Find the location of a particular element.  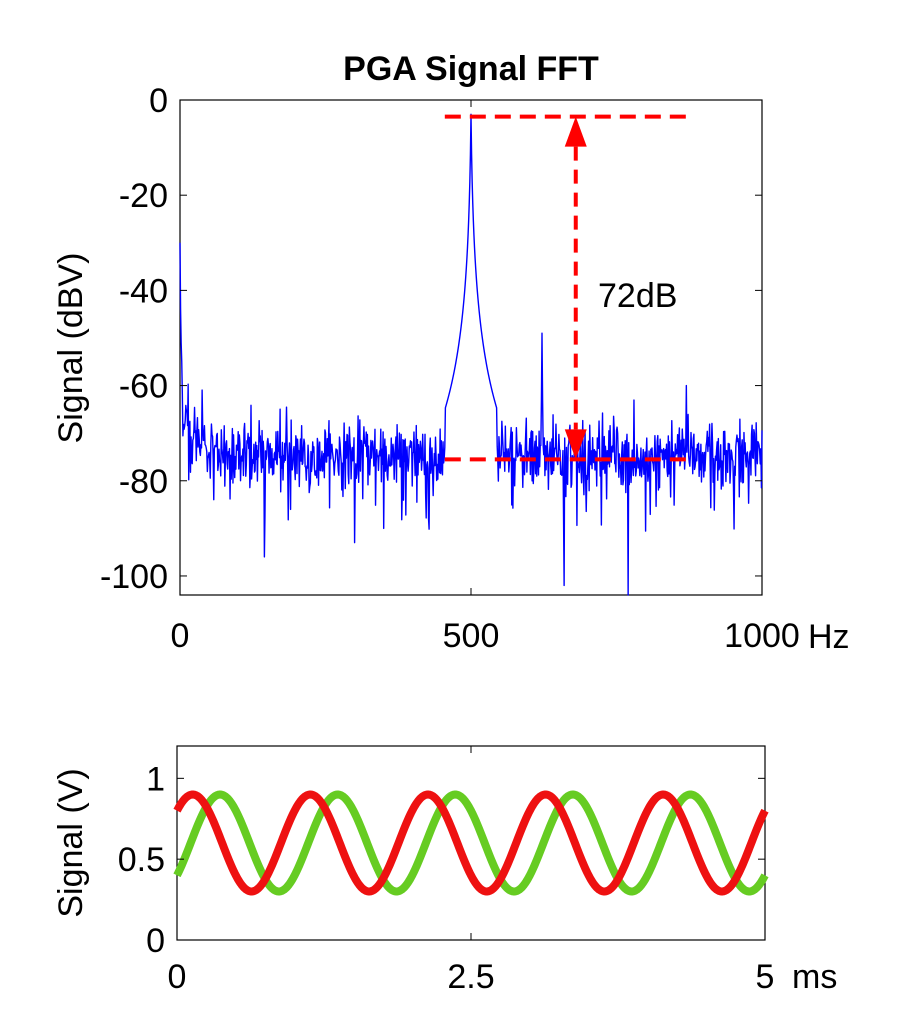

fft-annotation-72db: 72dB is located at coordinates (637, 296).